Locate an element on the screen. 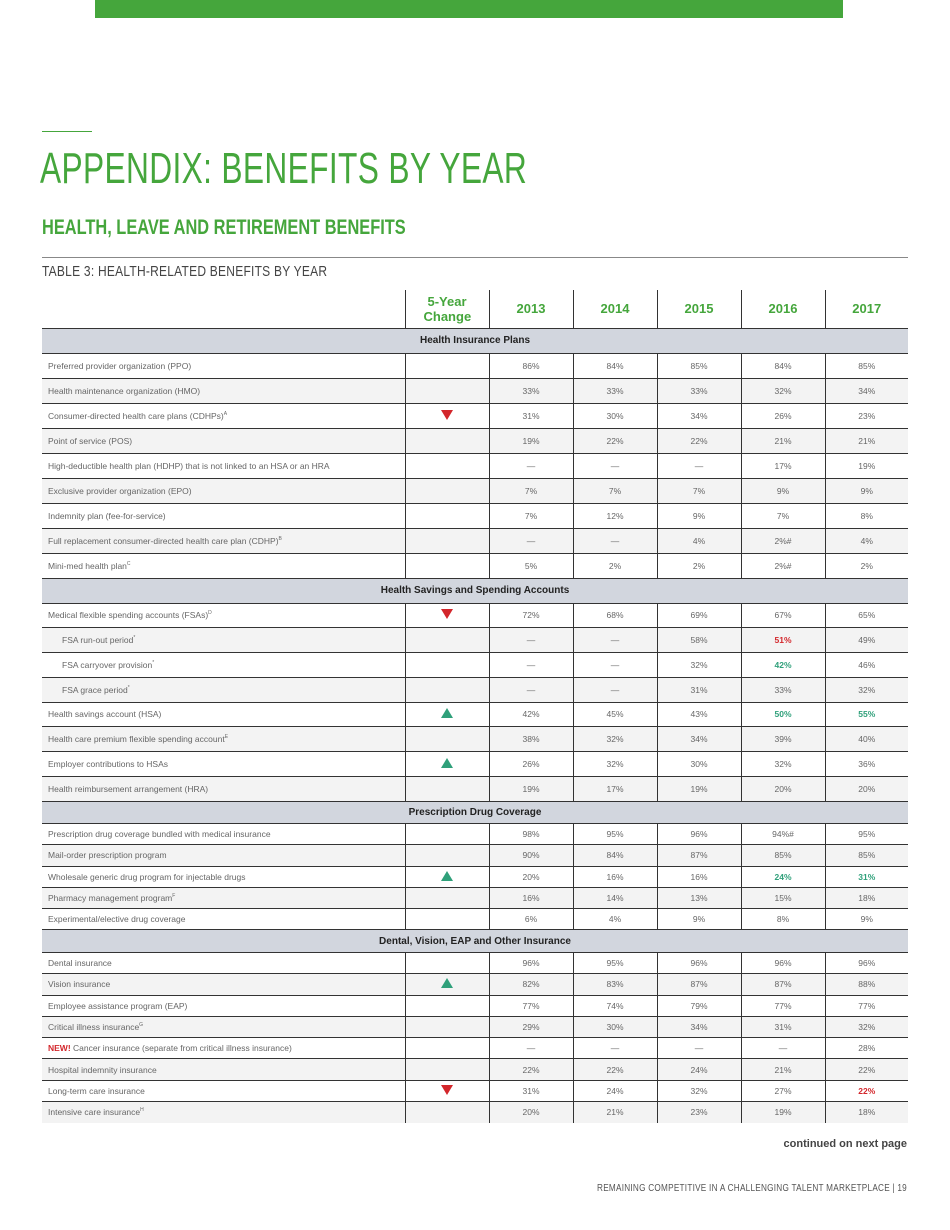 The image size is (950, 1230). value-cell-2016: 39% is located at coordinates (782, 739).